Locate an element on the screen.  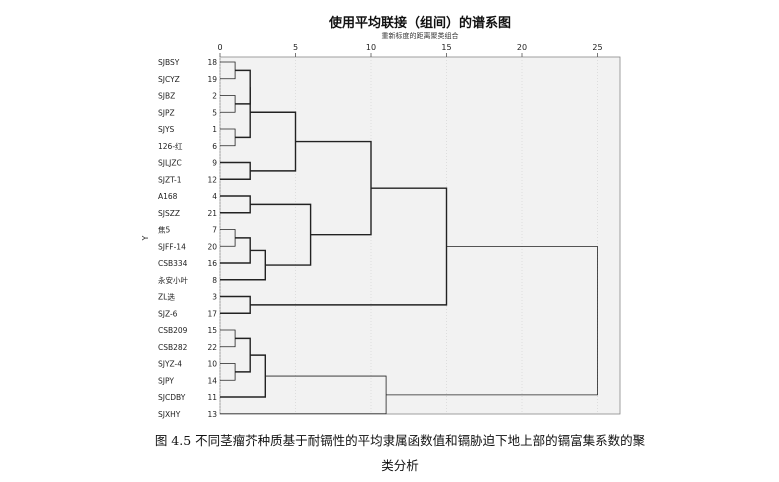
leaf-label: SJZT-1 is located at coordinates (170, 179).